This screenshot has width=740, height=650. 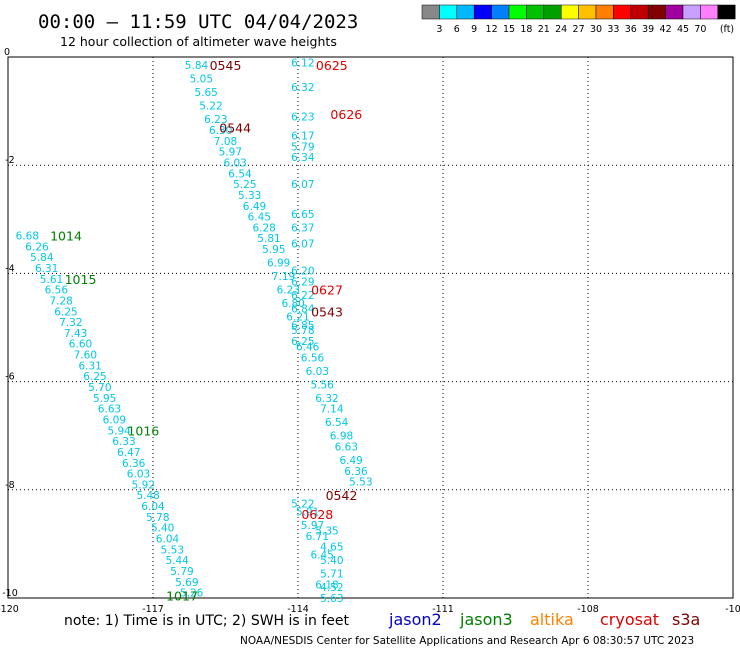 What do you see at coordinates (683, 29) in the screenshot?
I see `color-scale-label: 45` at bounding box center [683, 29].